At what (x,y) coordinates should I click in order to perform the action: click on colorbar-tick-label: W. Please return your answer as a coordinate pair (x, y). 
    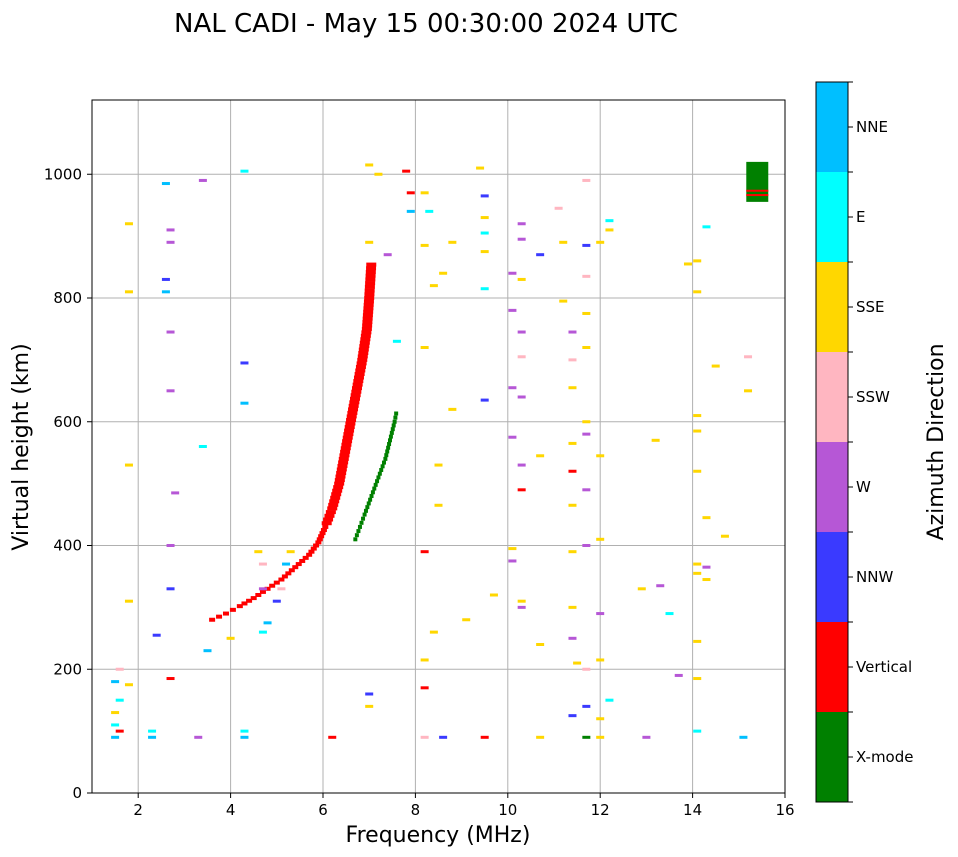
    Looking at the image, I should click on (863, 487).